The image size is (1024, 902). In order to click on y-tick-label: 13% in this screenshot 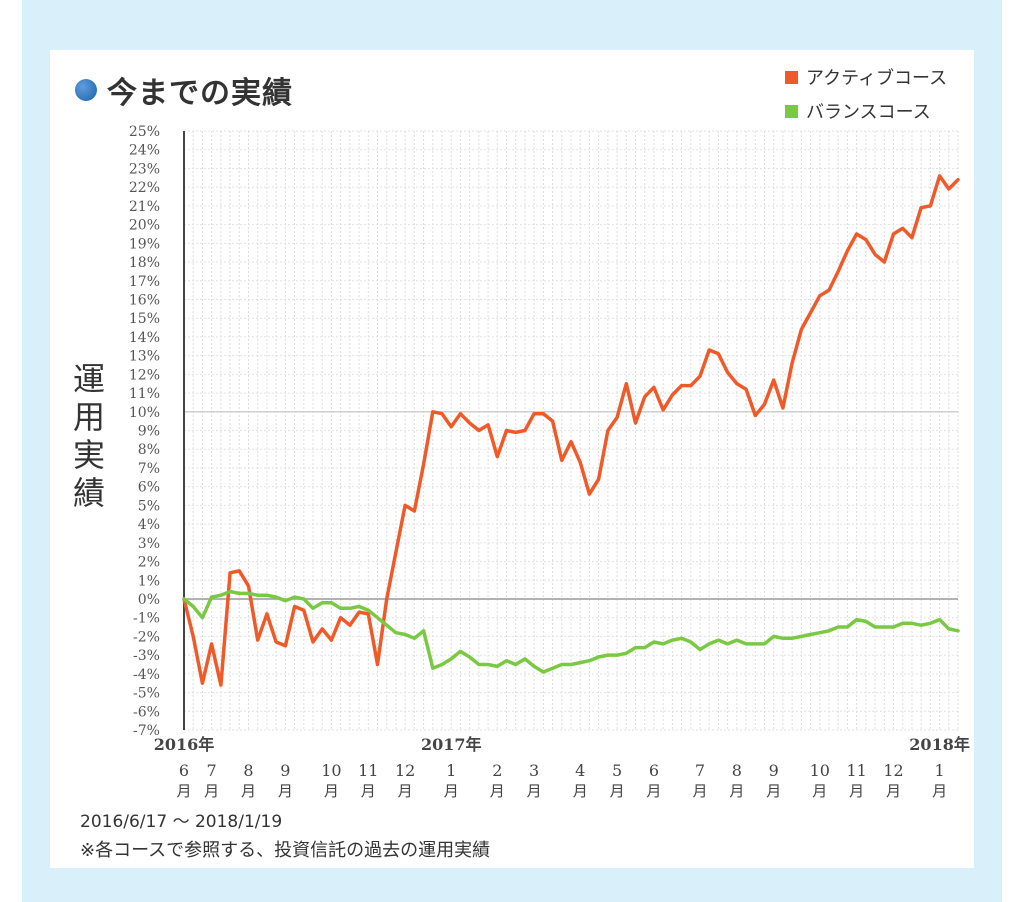, I will do `click(144, 357)`.